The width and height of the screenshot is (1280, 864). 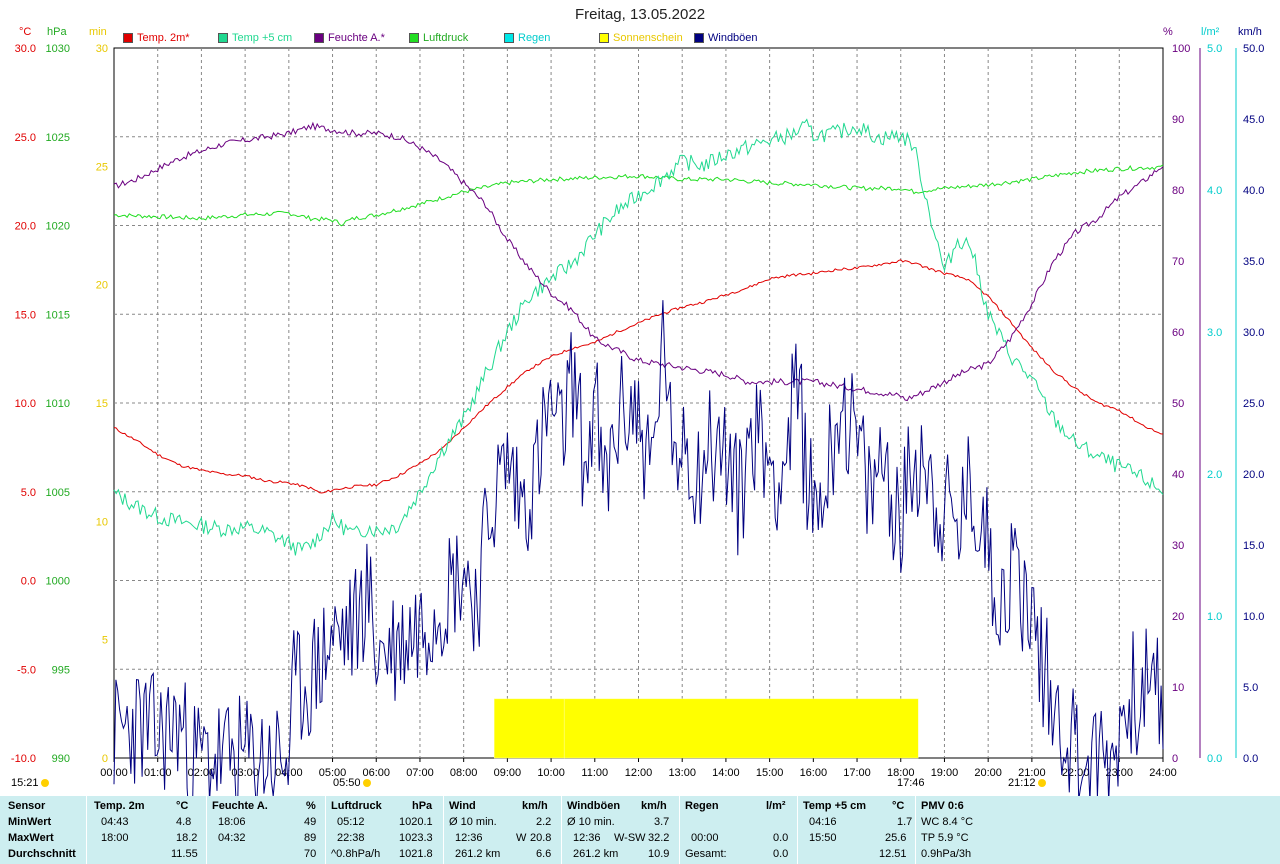 What do you see at coordinates (58, 315) in the screenshot?
I see `press-tick-label: 1015` at bounding box center [58, 315].